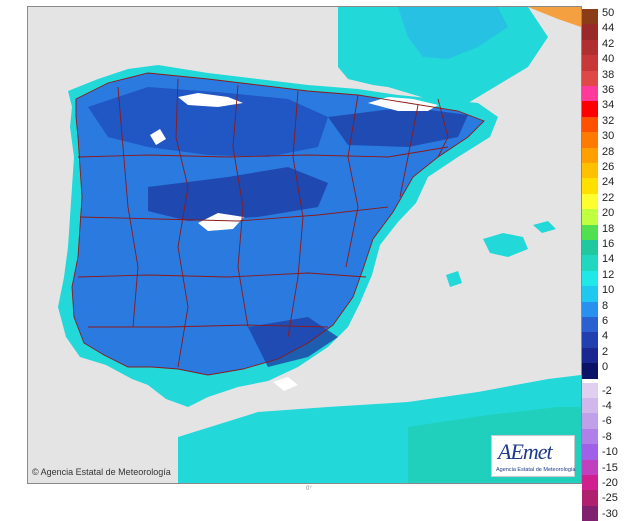 The image size is (630, 521). What do you see at coordinates (608, 213) in the screenshot?
I see `legend-label: 20` at bounding box center [608, 213].